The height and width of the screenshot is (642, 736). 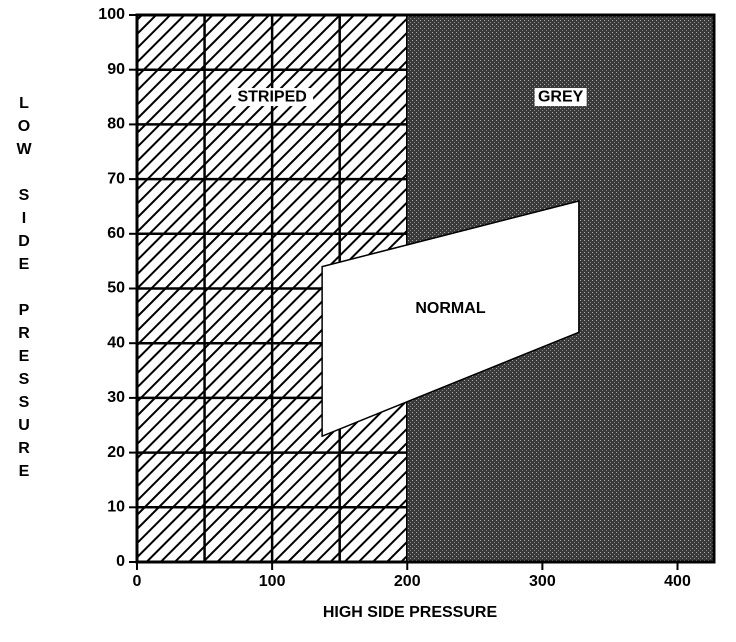 What do you see at coordinates (116, 397) in the screenshot?
I see `y-tick-label: 30` at bounding box center [116, 397].